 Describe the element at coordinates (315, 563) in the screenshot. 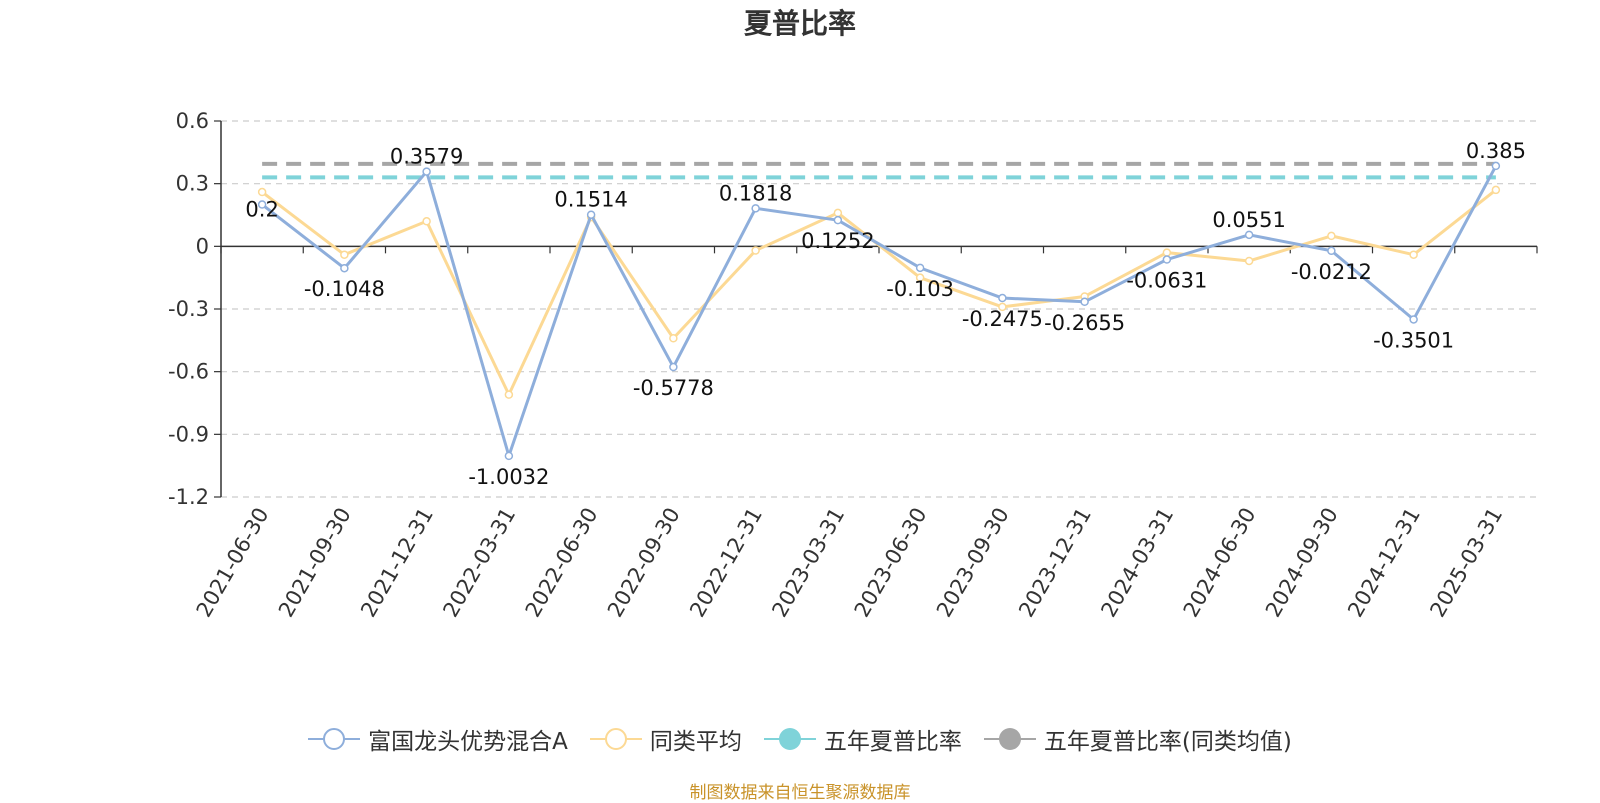

I see `x-tick-label: 2021-09-30` at that location.